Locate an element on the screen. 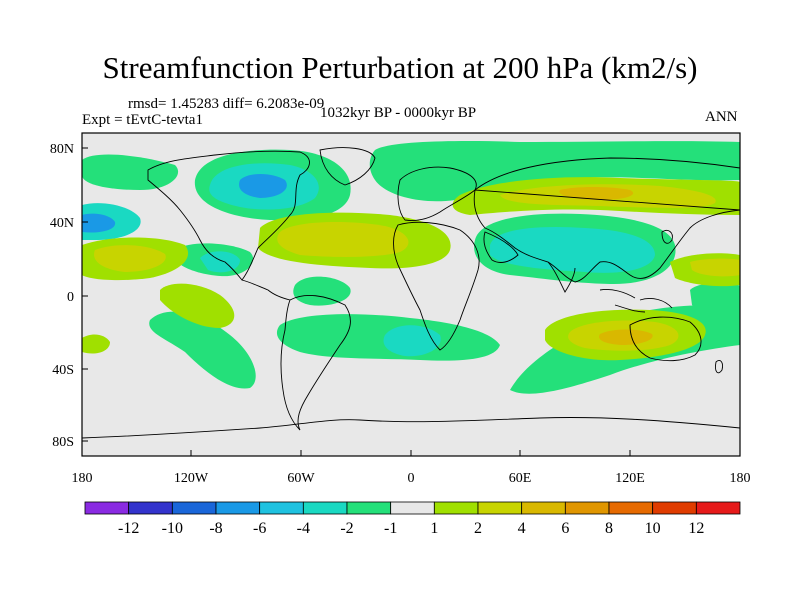  colorbar-label: -10 is located at coordinates (172, 528).